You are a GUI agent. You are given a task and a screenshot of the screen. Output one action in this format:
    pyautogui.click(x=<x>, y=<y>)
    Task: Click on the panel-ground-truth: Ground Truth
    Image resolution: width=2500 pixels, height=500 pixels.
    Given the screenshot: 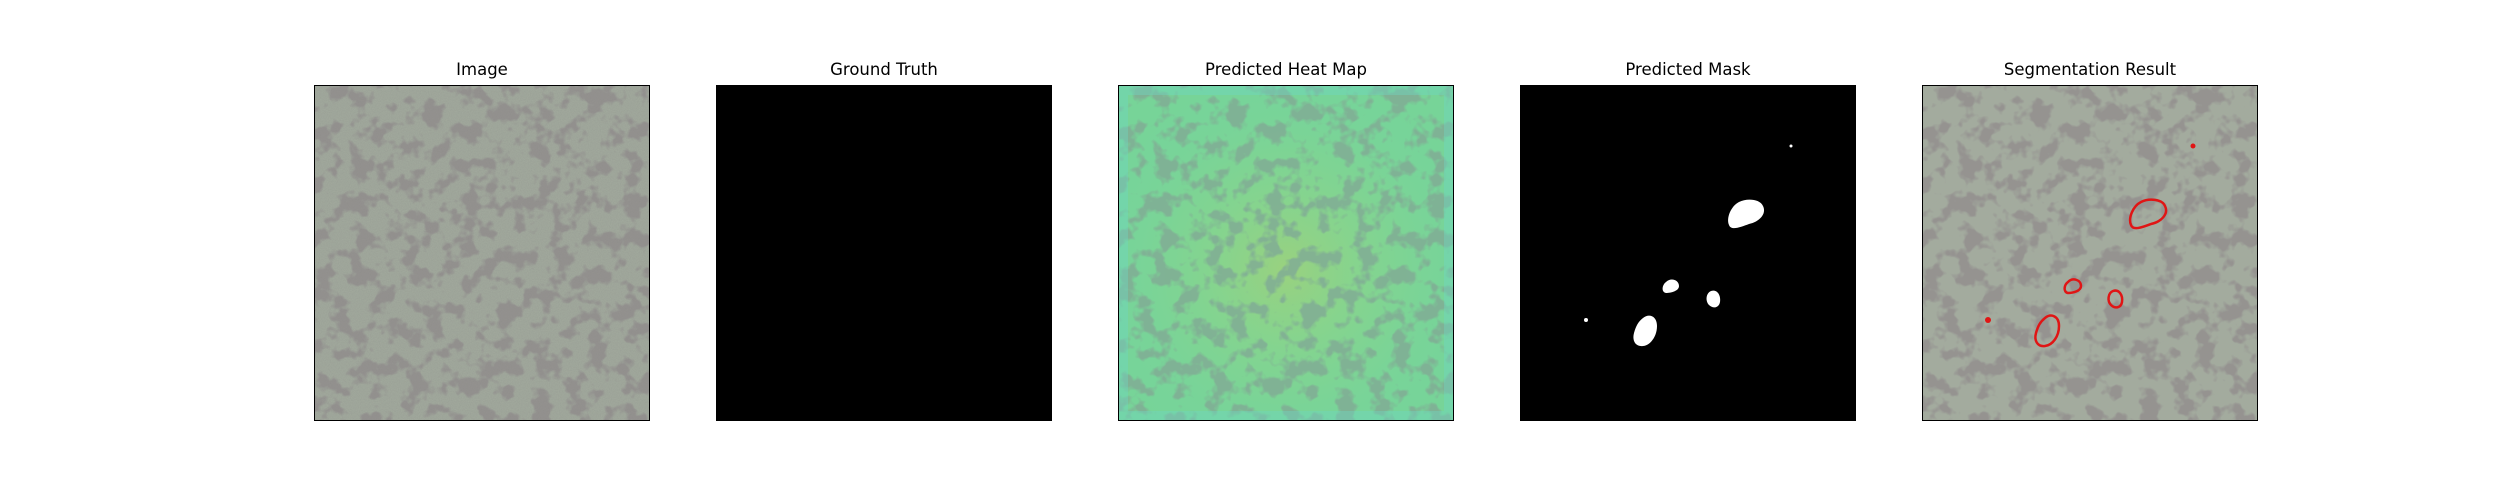 What is the action you would take?
    pyautogui.click(x=884, y=250)
    